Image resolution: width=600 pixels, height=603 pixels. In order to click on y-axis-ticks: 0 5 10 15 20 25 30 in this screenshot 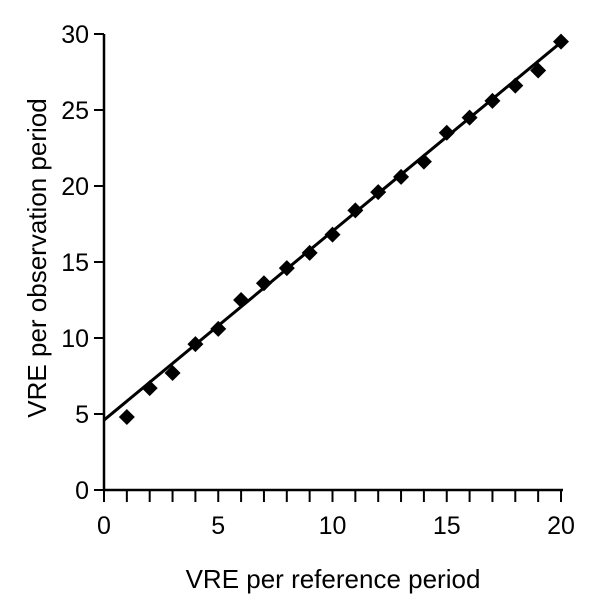, I will do `click(82, 263)`.